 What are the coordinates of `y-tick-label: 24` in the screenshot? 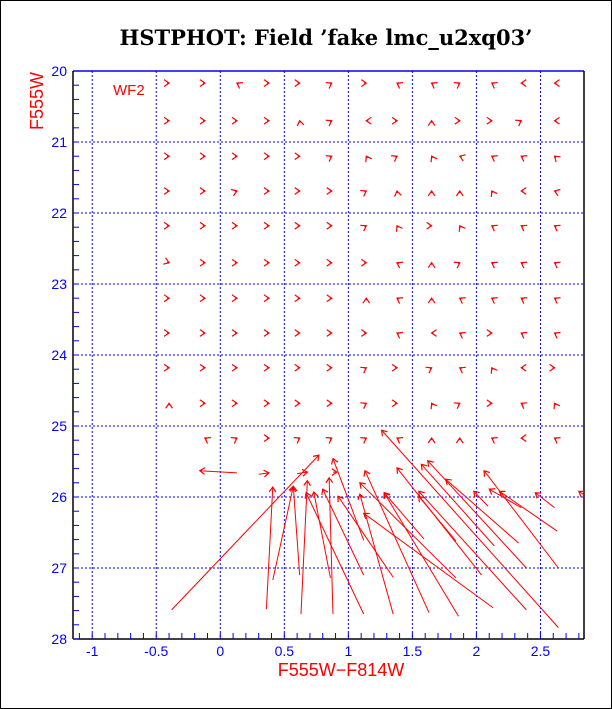 It's located at (59, 355).